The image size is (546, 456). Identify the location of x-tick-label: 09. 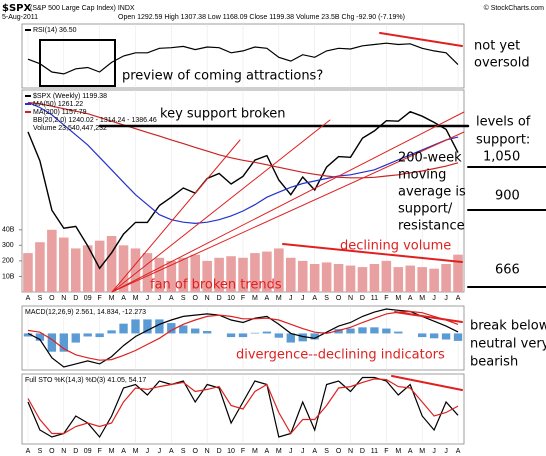
(88, 451).